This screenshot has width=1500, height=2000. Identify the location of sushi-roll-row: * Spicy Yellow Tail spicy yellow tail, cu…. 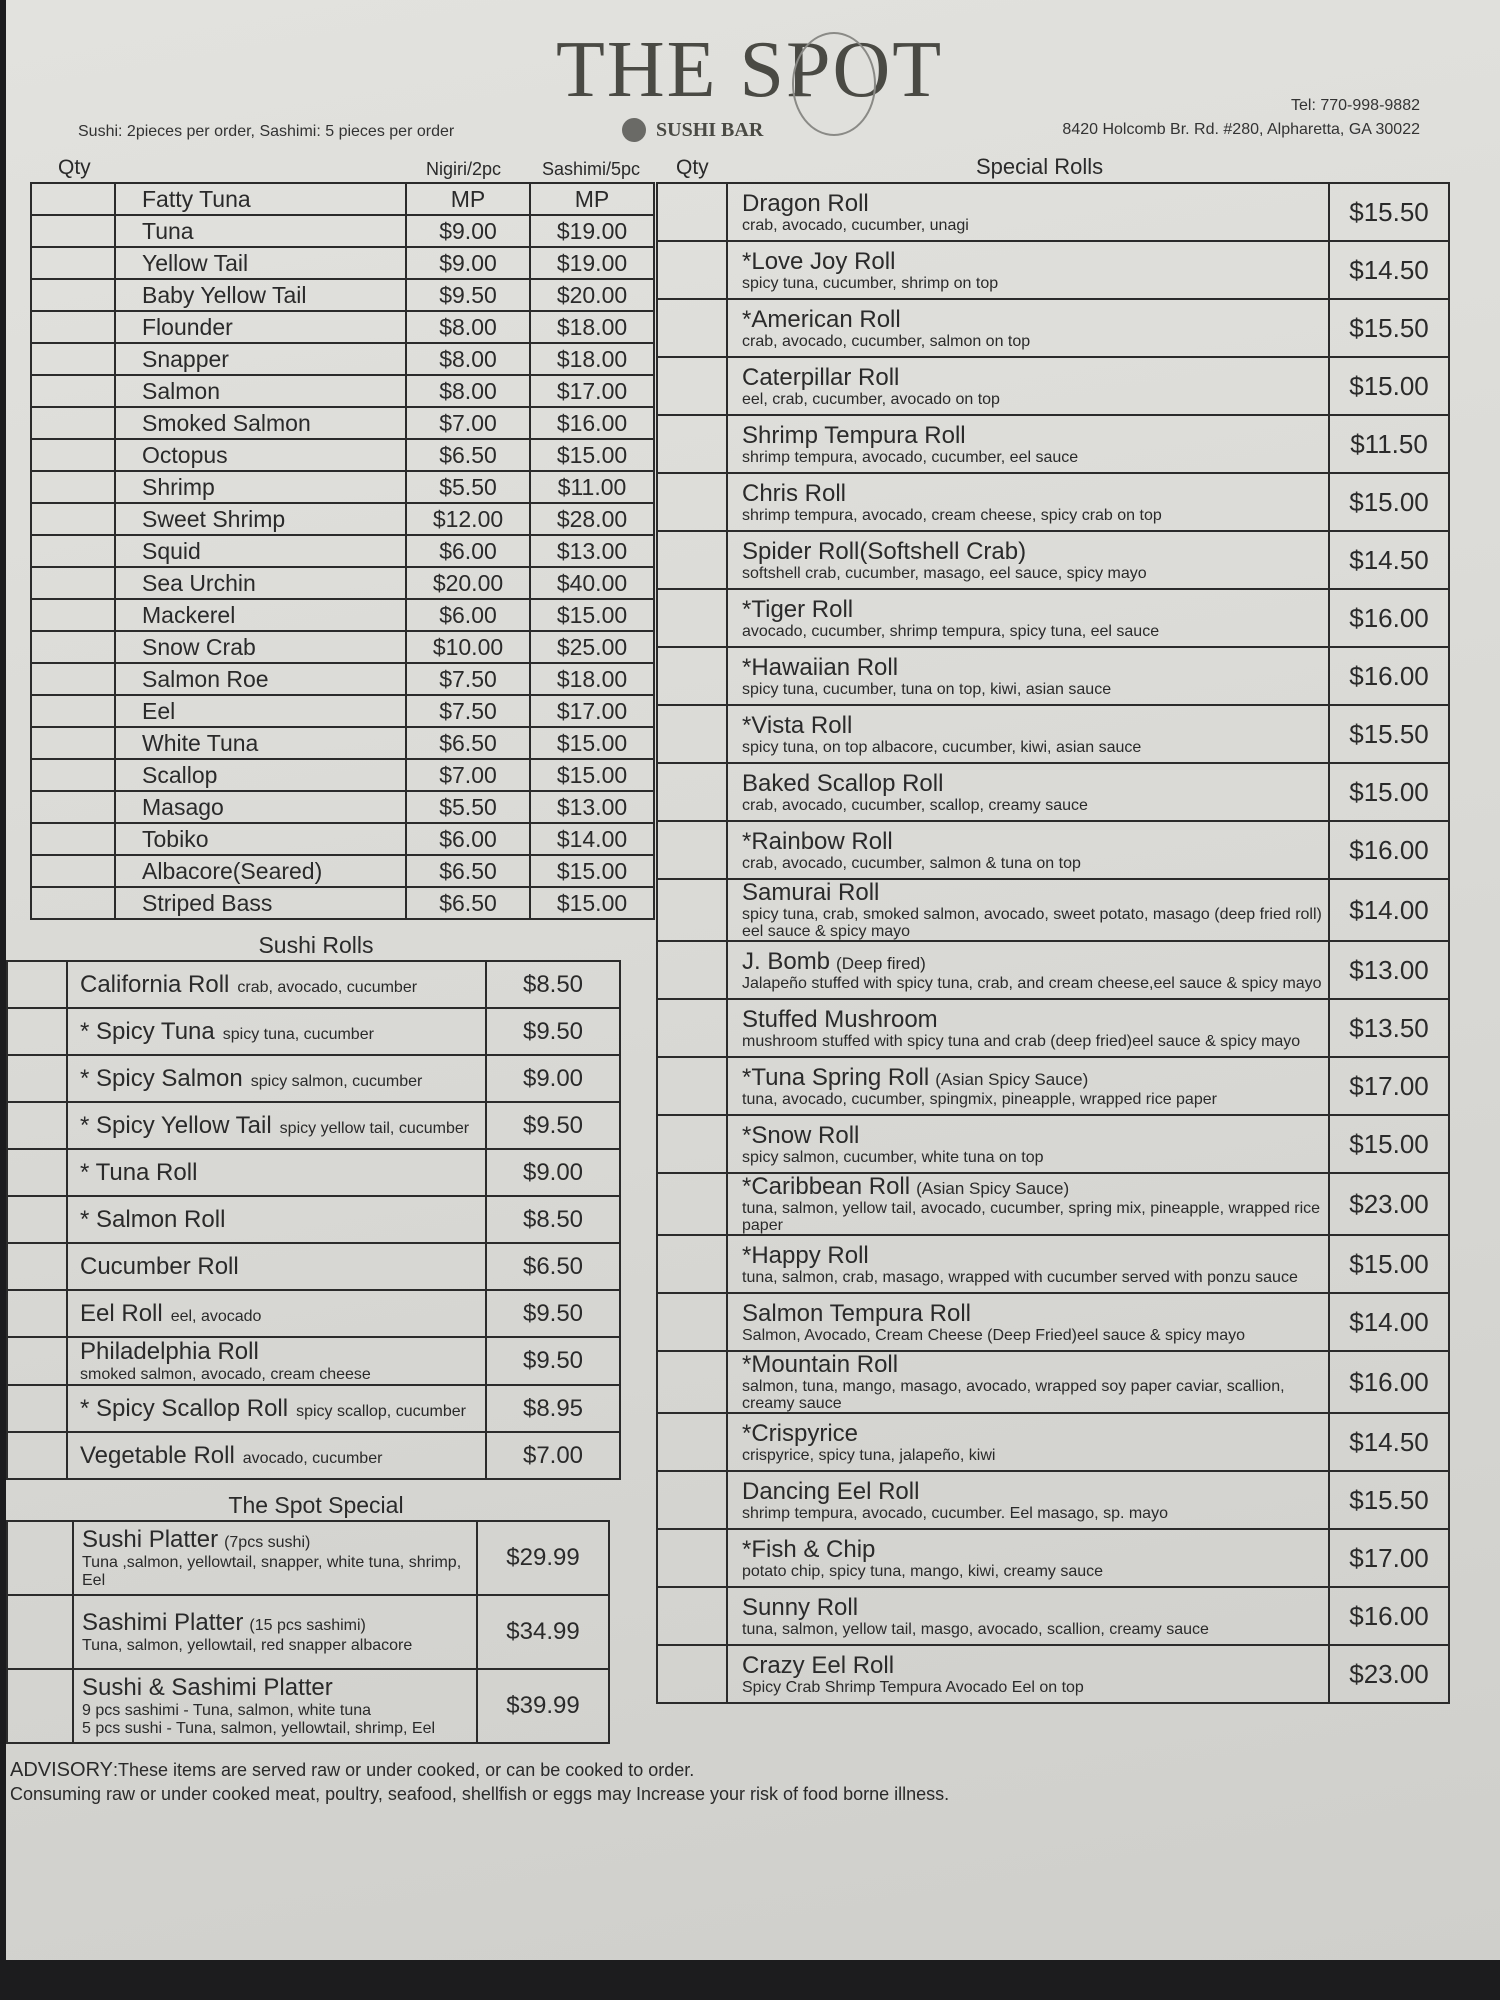
(313, 1125).